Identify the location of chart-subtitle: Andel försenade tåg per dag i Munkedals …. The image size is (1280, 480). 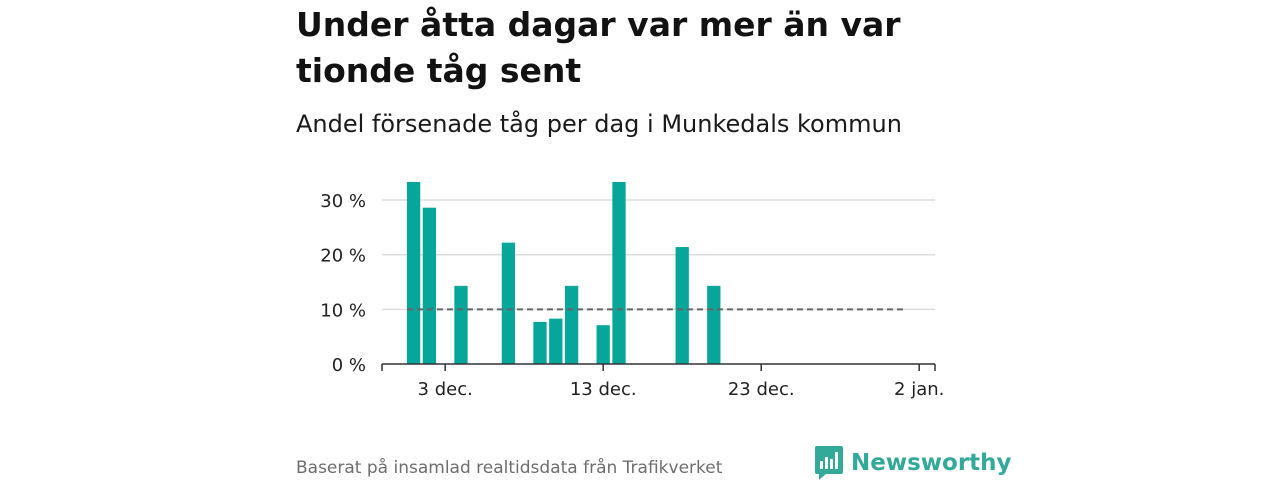
(599, 124).